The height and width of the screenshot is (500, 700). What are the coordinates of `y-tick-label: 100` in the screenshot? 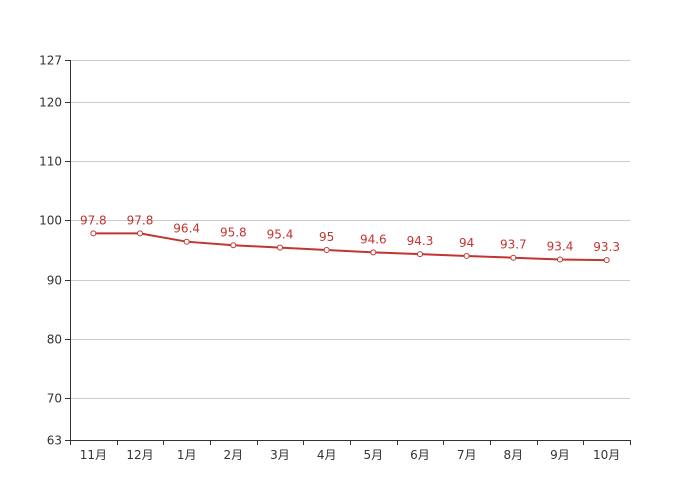 It's located at (50, 221).